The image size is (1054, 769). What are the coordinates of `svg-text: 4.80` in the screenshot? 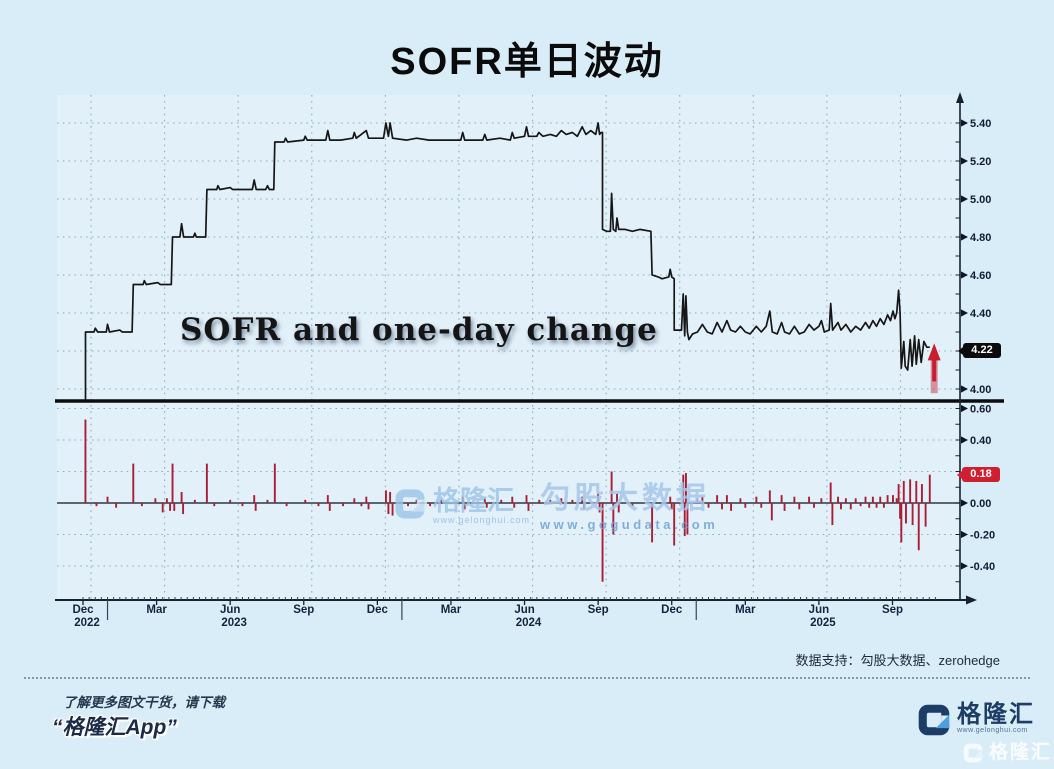 It's located at (980, 238).